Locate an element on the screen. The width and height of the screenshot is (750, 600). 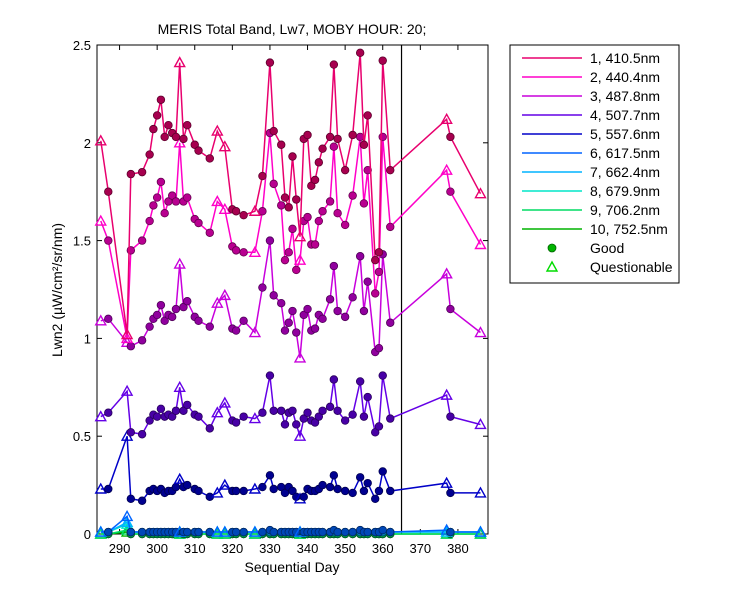
x-tick-label: 330 is located at coordinates (270, 548).